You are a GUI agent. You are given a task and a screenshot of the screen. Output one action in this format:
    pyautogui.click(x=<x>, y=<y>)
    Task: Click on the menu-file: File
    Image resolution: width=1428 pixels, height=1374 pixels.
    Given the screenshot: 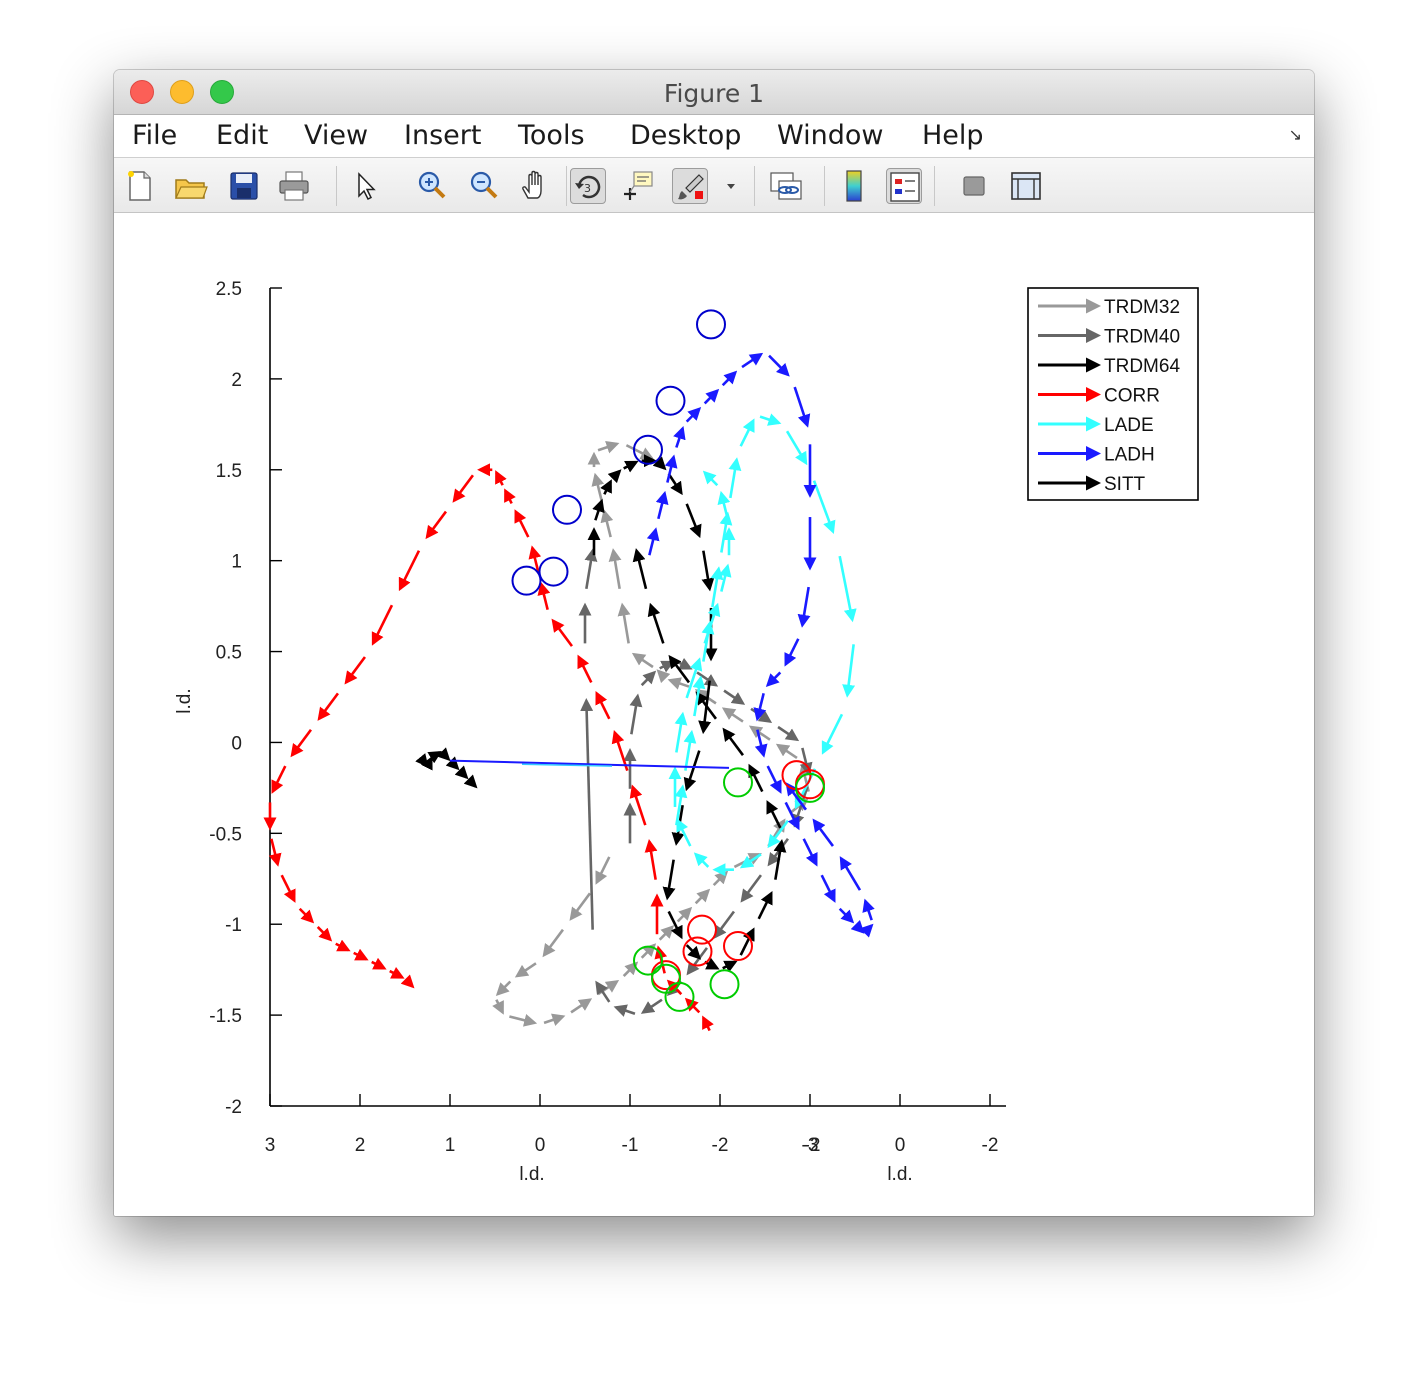 What is the action you would take?
    pyautogui.click(x=155, y=135)
    